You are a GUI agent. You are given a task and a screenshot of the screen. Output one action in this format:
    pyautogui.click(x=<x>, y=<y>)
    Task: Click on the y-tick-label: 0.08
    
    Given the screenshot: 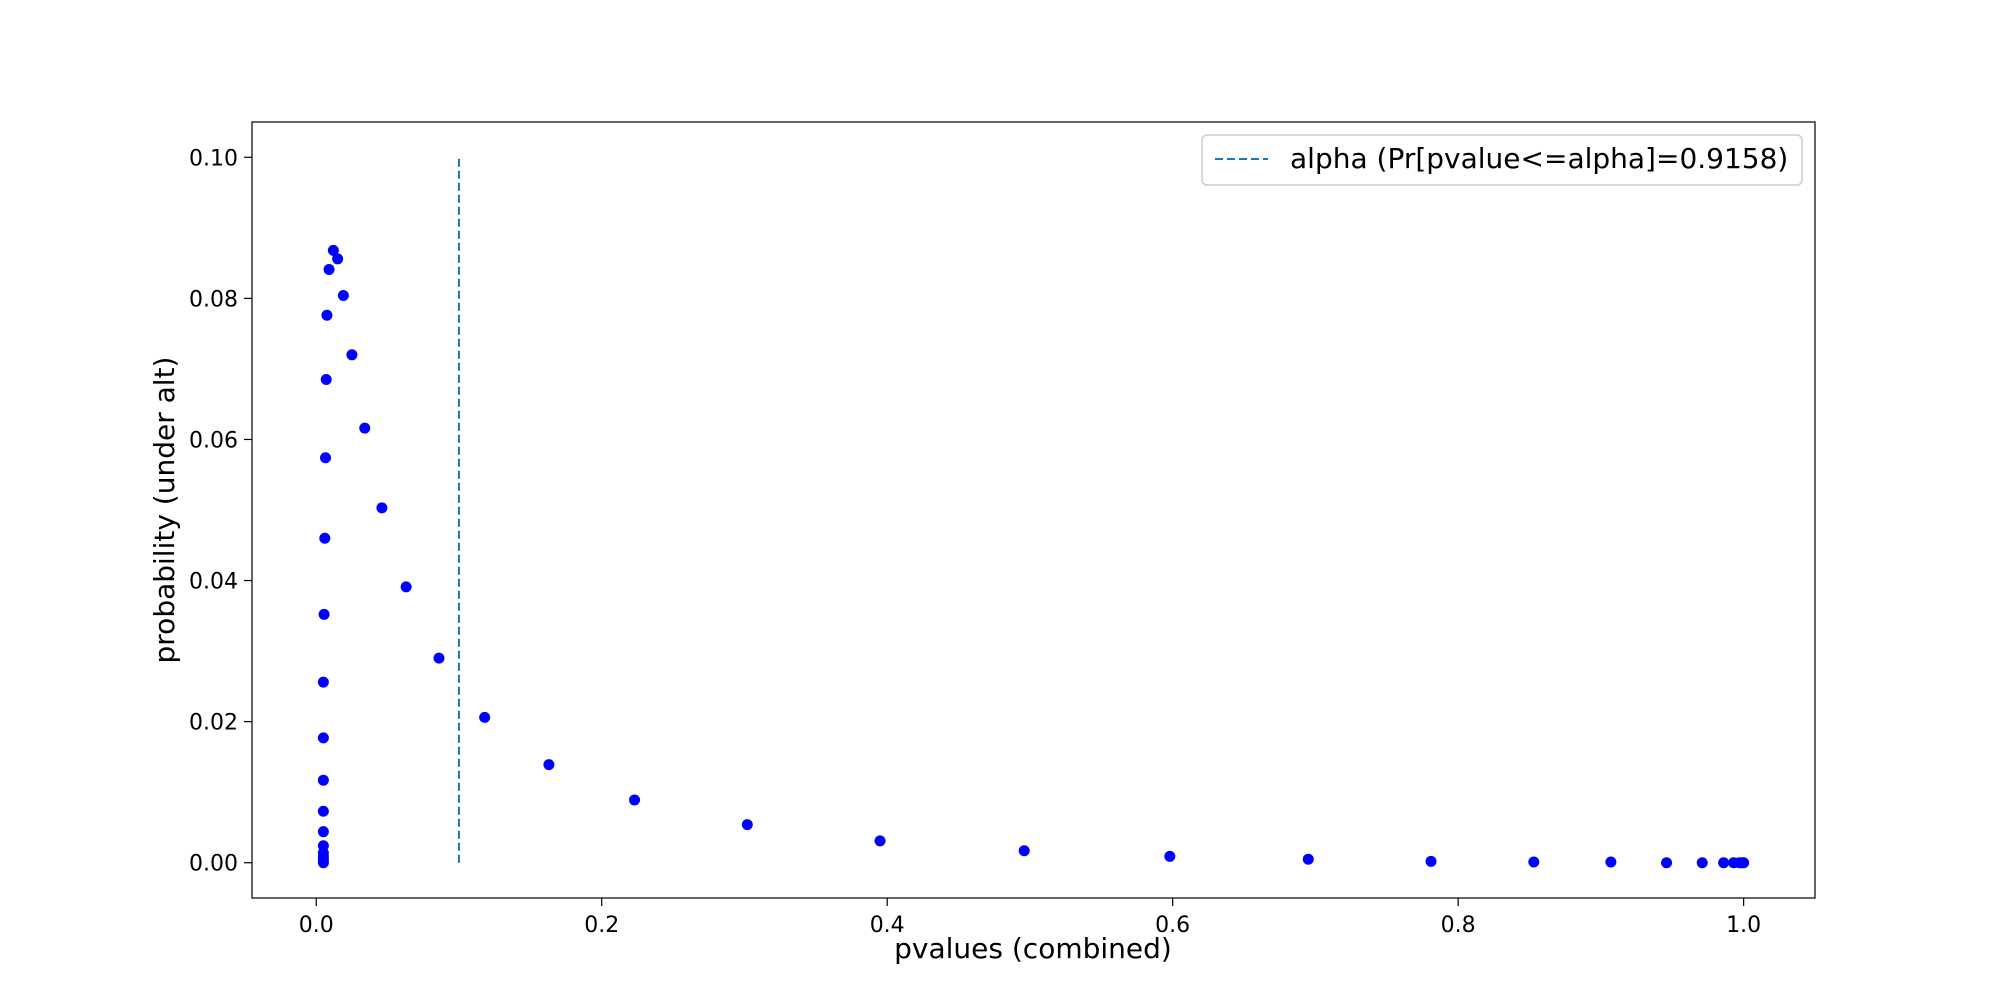 What is the action you would take?
    pyautogui.click(x=213, y=299)
    